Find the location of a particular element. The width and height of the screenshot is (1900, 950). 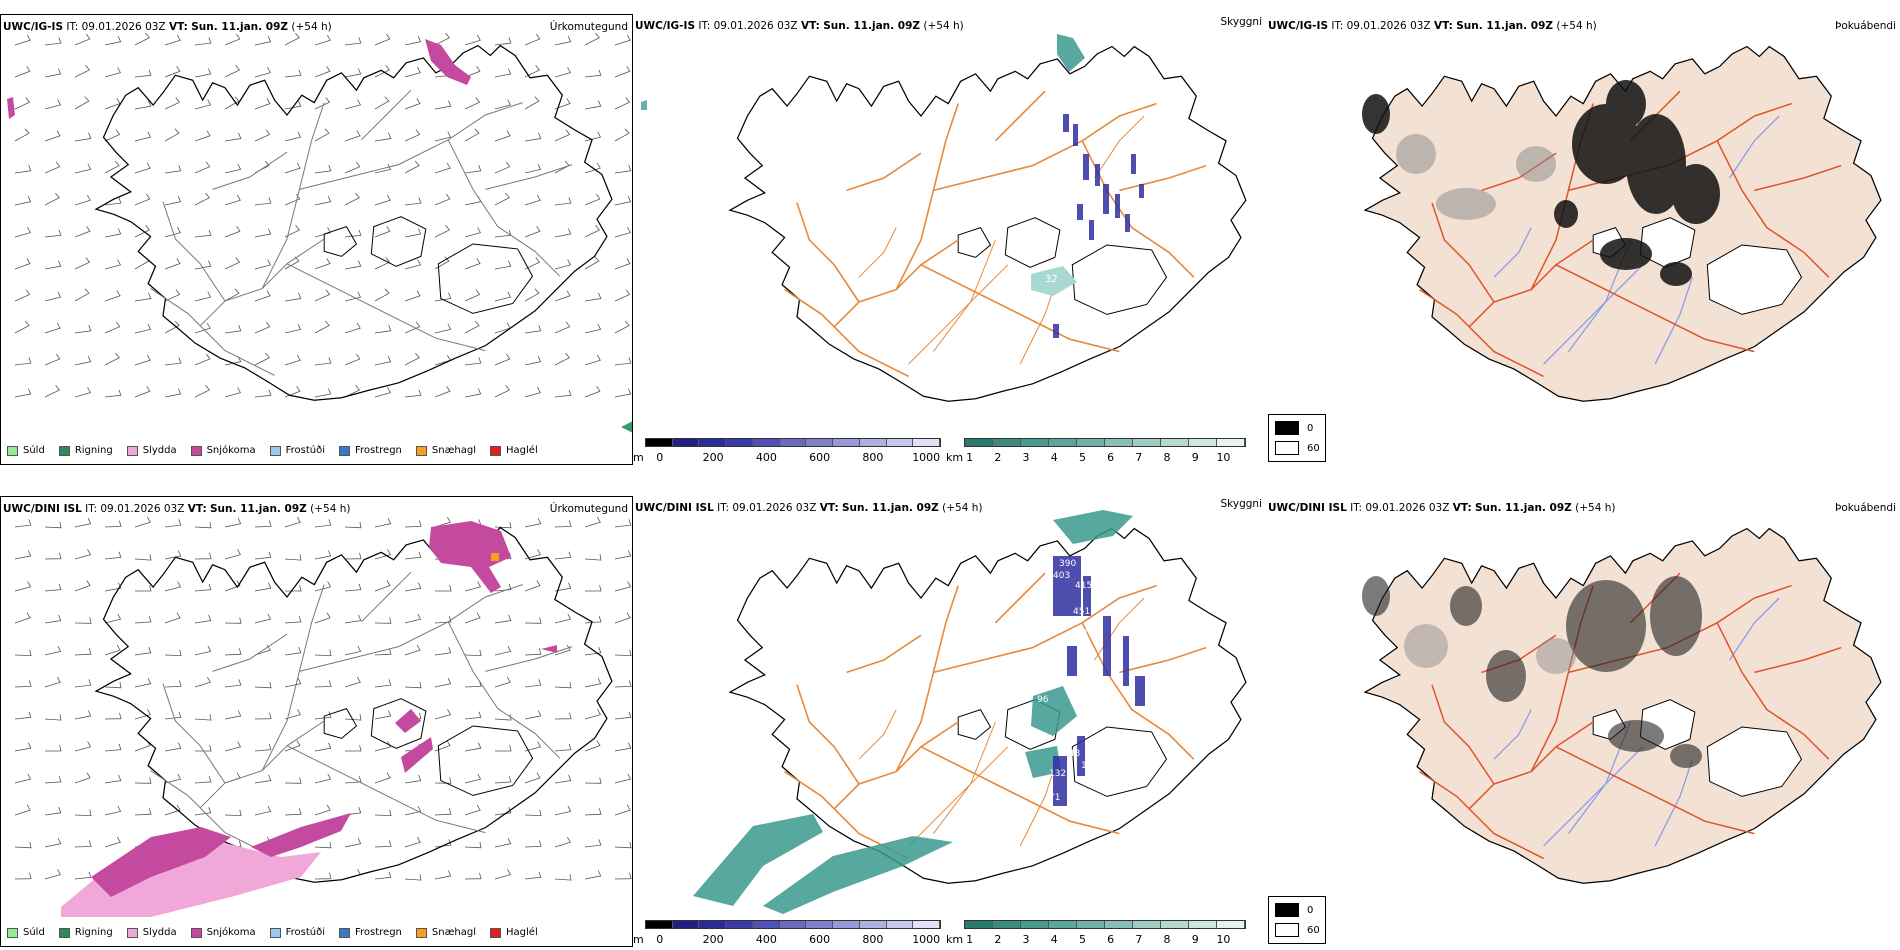

visibility-label: 95 is located at coordinates (1119, 261).